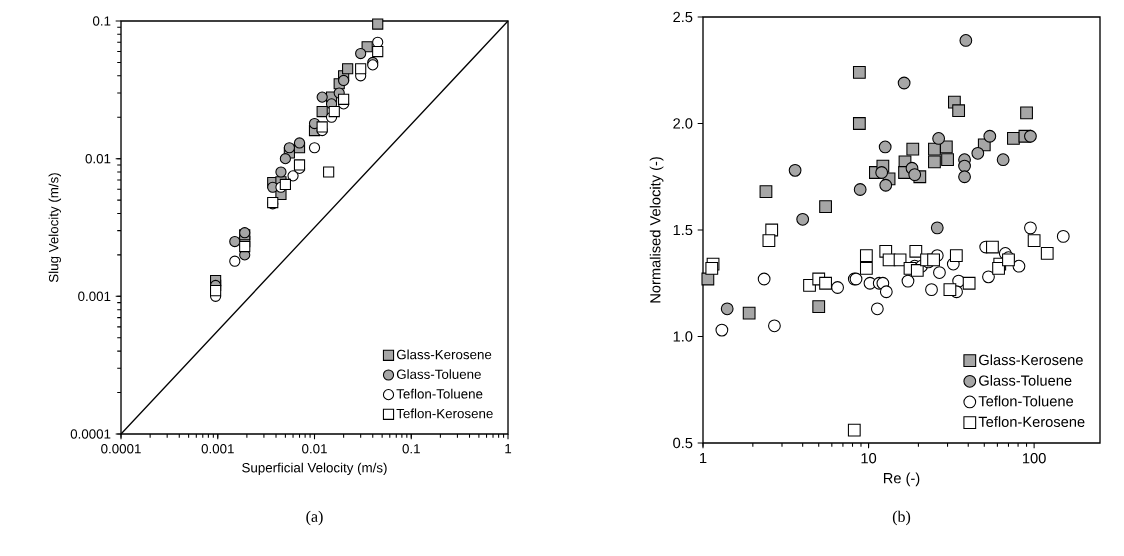 The width and height of the screenshot is (1124, 556). What do you see at coordinates (901, 518) in the screenshot?
I see `text: (b)` at bounding box center [901, 518].